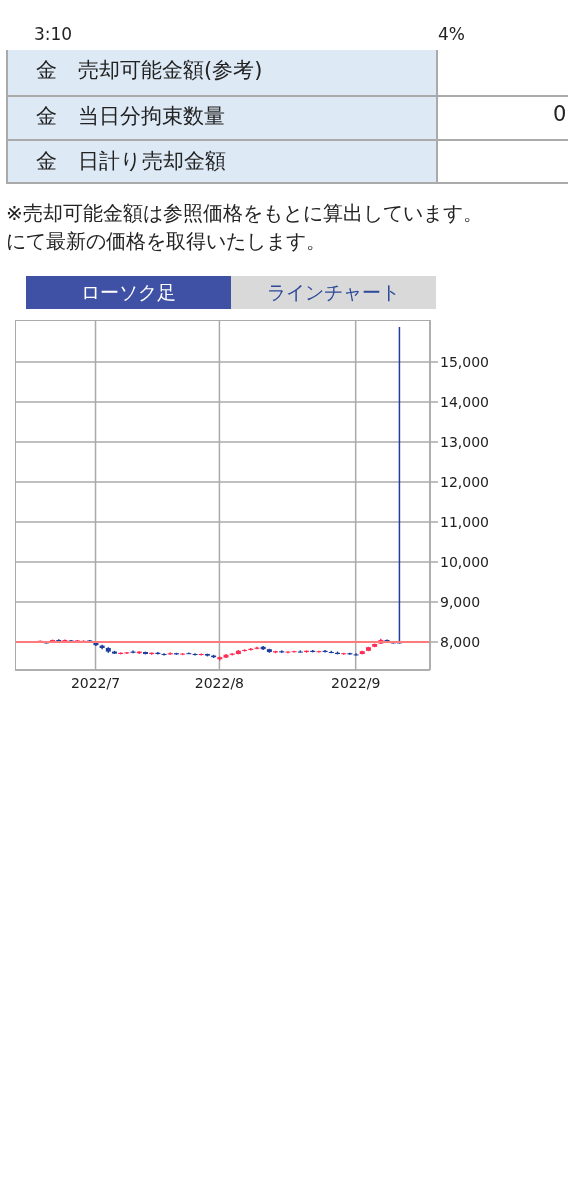 The image size is (568, 1200). I want to click on y-tick-label: 10,000, so click(464, 561).